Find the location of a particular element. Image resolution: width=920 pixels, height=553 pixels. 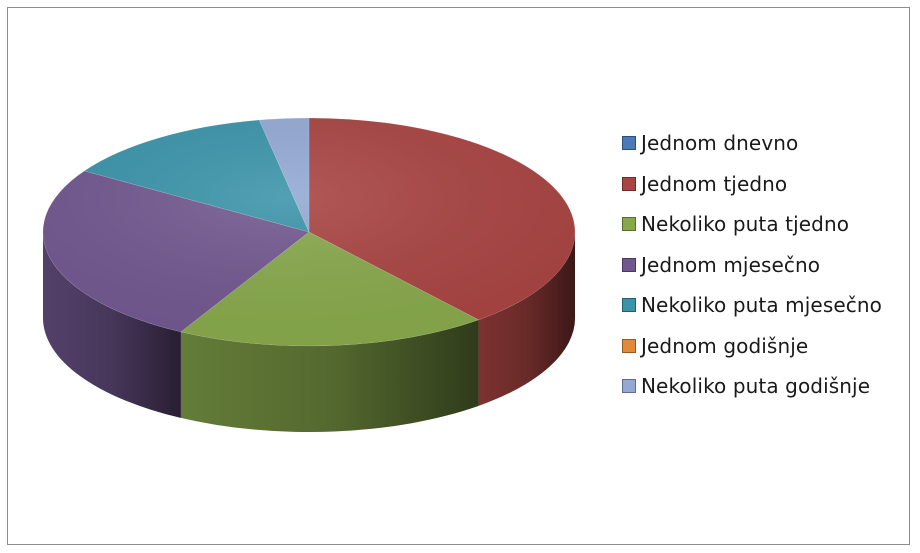

legend-item: Nekoliko puta mjesečno is located at coordinates (752, 305).